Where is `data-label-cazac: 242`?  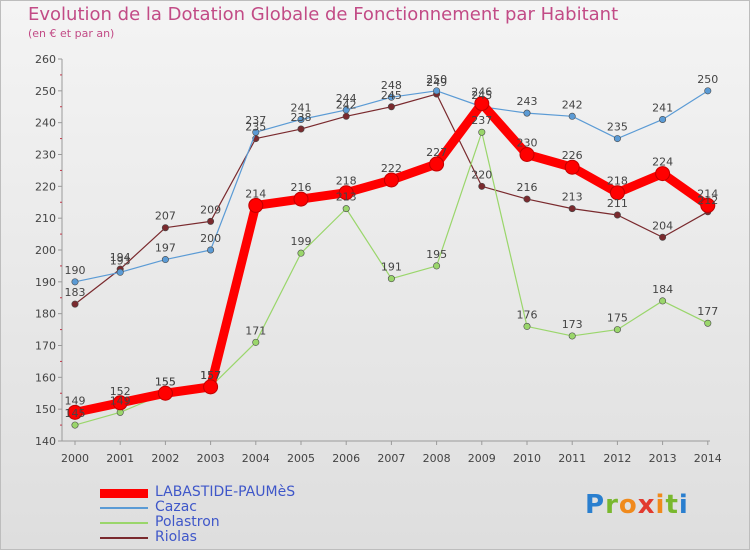 data-label-cazac: 242 is located at coordinates (572, 104).